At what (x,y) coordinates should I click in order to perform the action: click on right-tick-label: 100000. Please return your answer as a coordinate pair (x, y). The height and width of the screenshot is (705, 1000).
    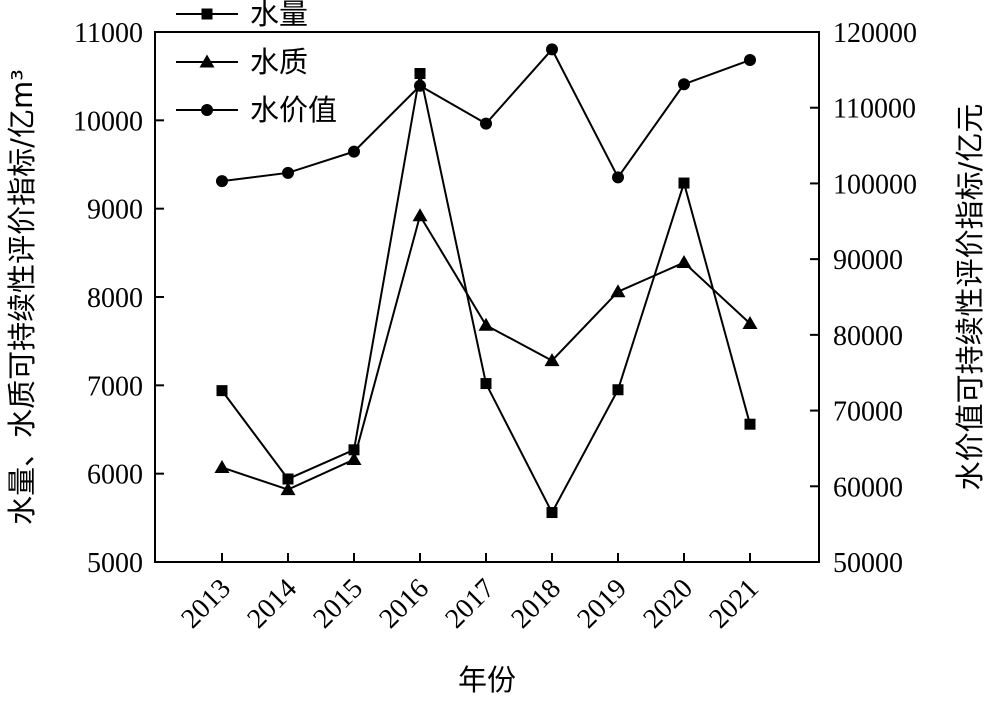
    Looking at the image, I should click on (875, 184).